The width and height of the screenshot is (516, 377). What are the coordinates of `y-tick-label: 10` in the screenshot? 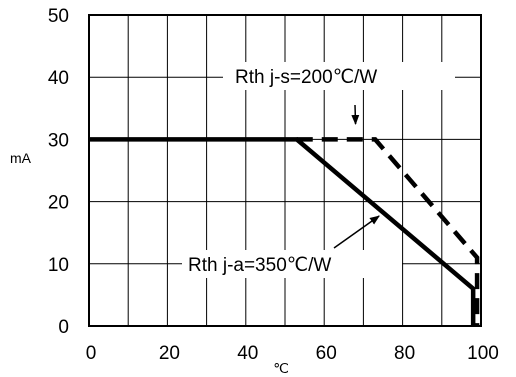 It's located at (58, 265).